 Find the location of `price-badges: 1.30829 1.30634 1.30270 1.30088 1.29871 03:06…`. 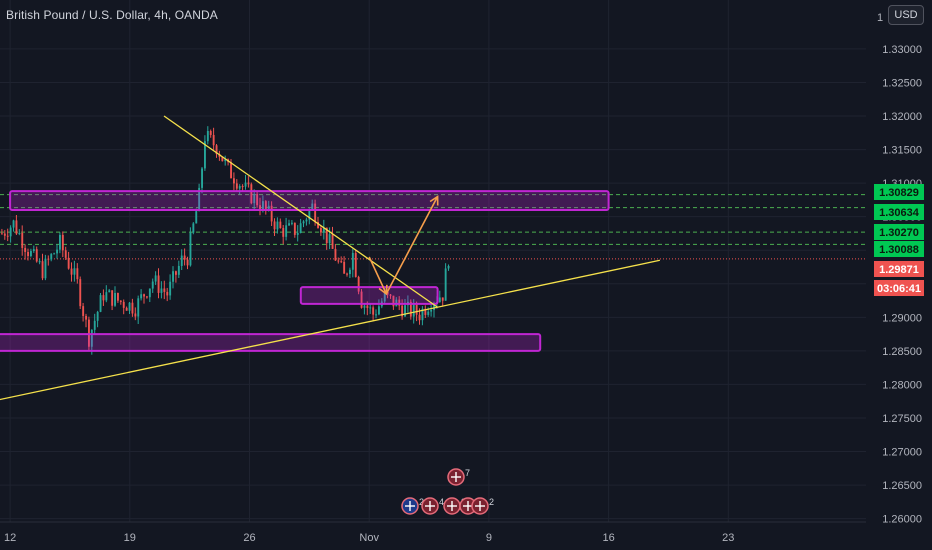

price-badges: 1.30829 1.30634 1.30270 1.30088 1.29871 03:06… is located at coordinates (899, 240).